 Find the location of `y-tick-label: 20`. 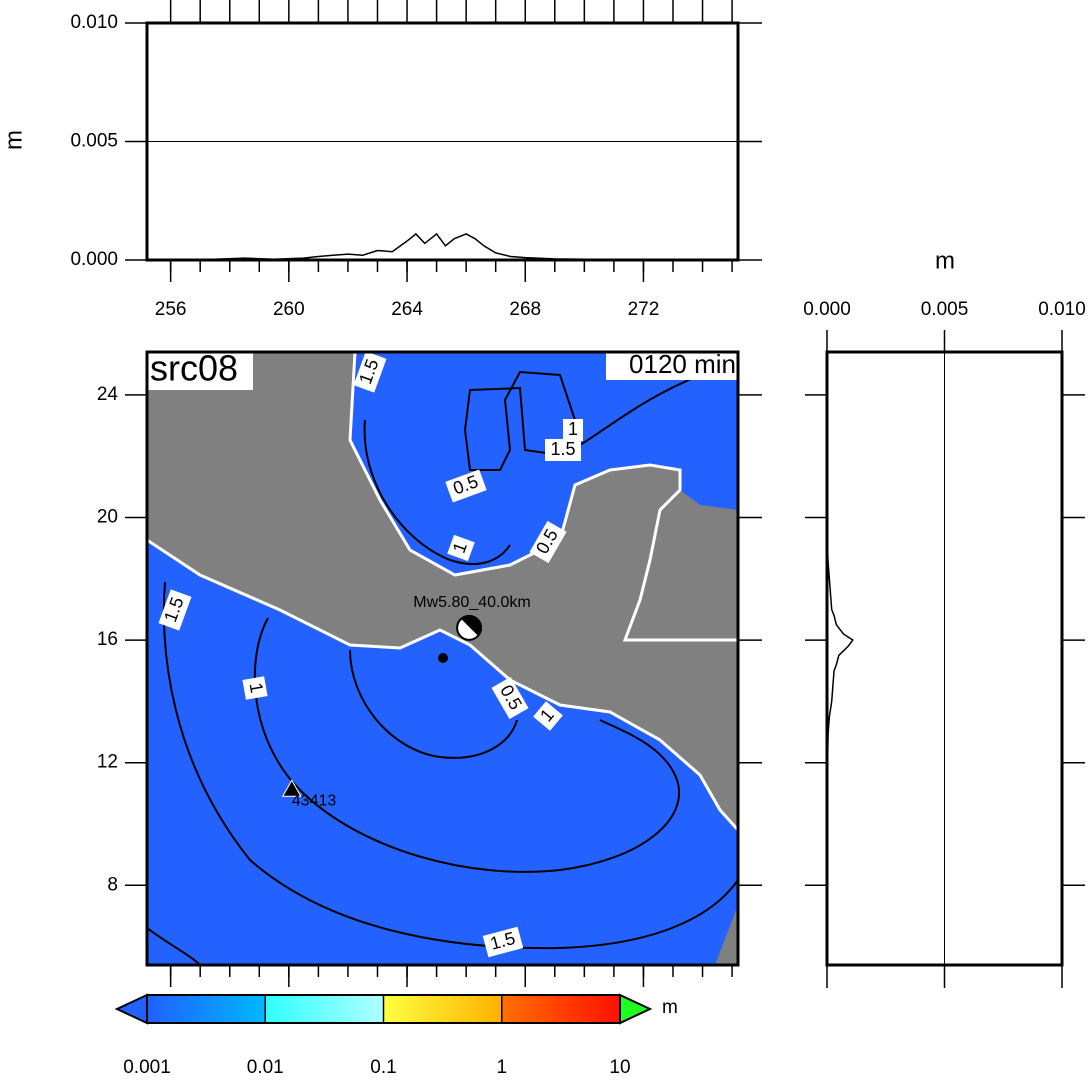

y-tick-label: 20 is located at coordinates (107, 517).